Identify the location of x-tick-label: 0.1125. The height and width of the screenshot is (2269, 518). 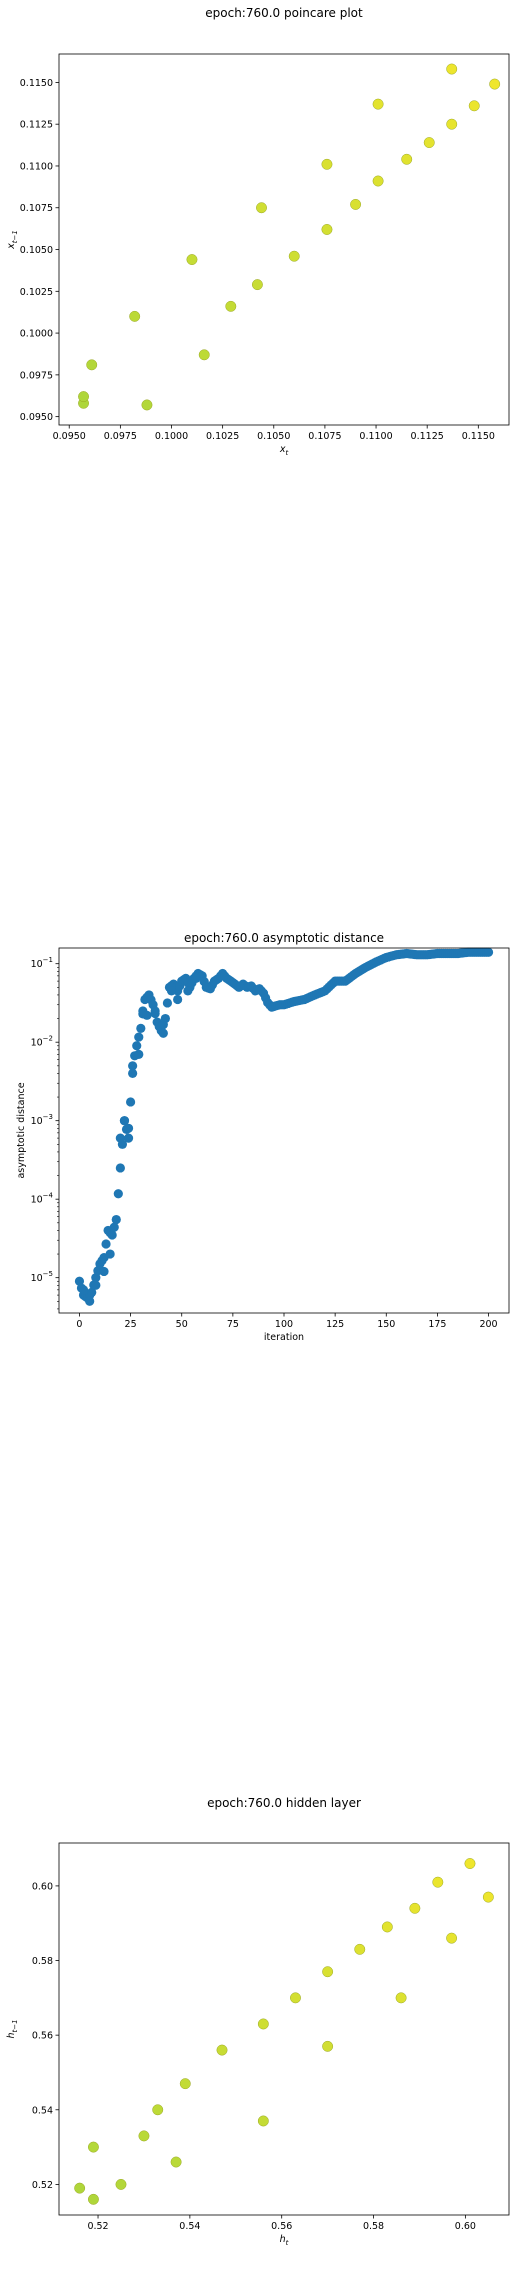
(427, 436).